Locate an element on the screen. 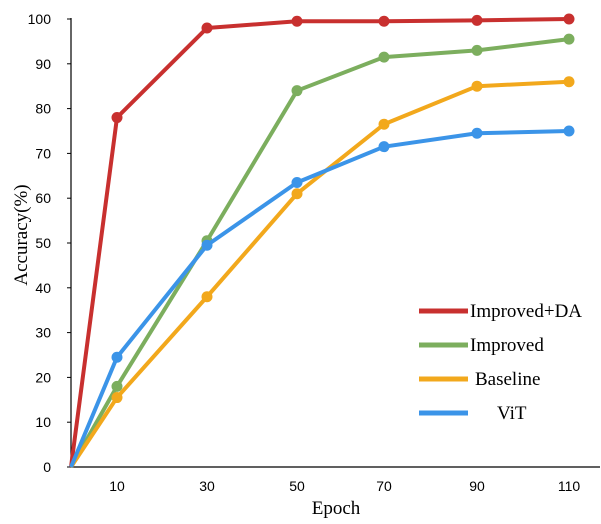 This screenshot has width=601, height=524. x-tick-label: 70 is located at coordinates (384, 486).